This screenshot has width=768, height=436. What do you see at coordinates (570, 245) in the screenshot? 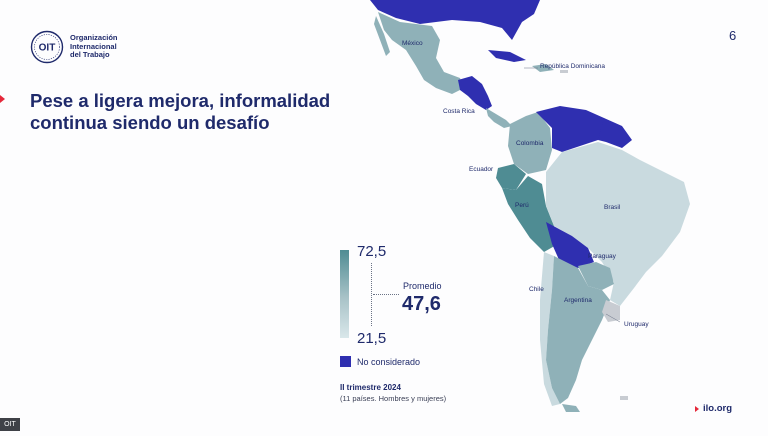
I see `map-region-bolivia` at bounding box center [570, 245].